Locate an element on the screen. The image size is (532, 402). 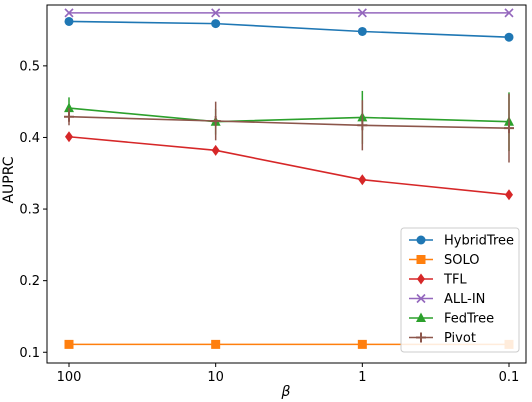
series-hybridtree is located at coordinates (289, 29).